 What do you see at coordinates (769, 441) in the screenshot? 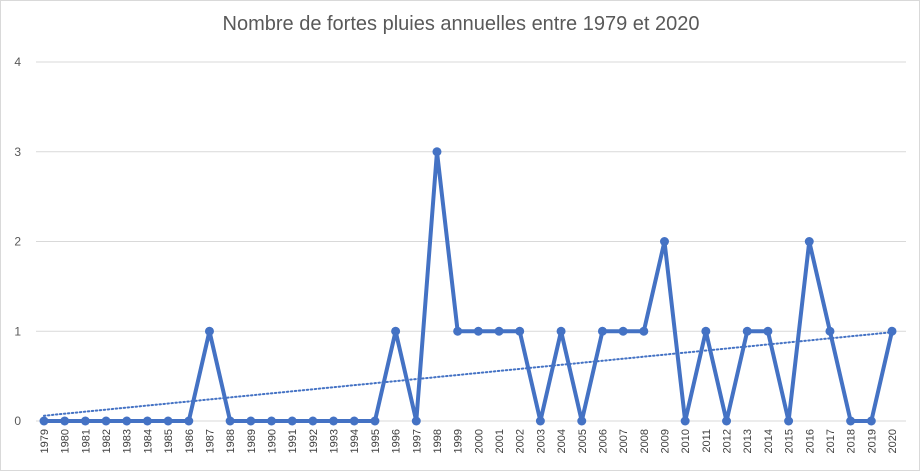
I see `x-tick-label: 2014` at bounding box center [769, 441].